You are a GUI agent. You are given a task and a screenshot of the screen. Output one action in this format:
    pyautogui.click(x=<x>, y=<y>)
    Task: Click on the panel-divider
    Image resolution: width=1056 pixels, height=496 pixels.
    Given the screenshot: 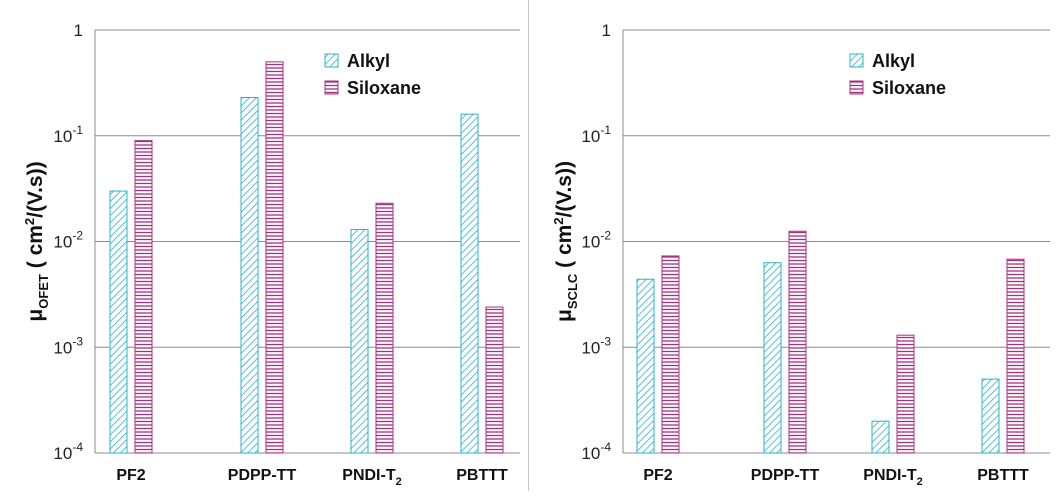 What is the action you would take?
    pyautogui.click(x=528, y=245)
    